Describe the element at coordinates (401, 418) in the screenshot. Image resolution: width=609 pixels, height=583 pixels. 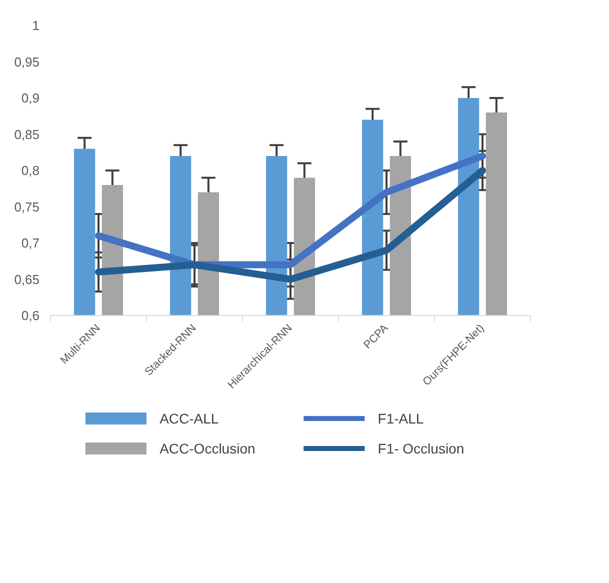
I see `legend-label: F1-ALL` at that location.